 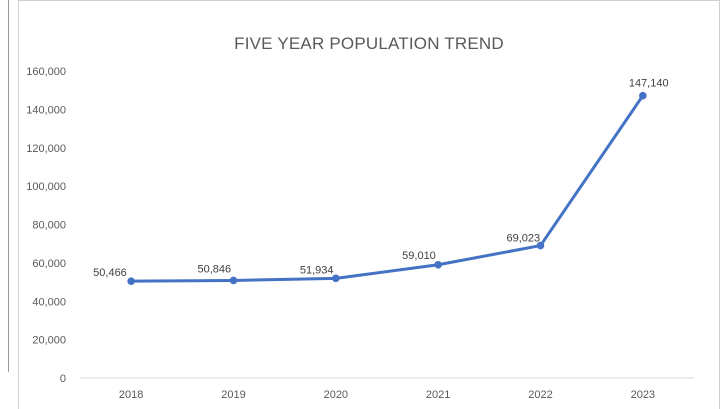 I want to click on x-tick-label: 2021, so click(x=438, y=395).